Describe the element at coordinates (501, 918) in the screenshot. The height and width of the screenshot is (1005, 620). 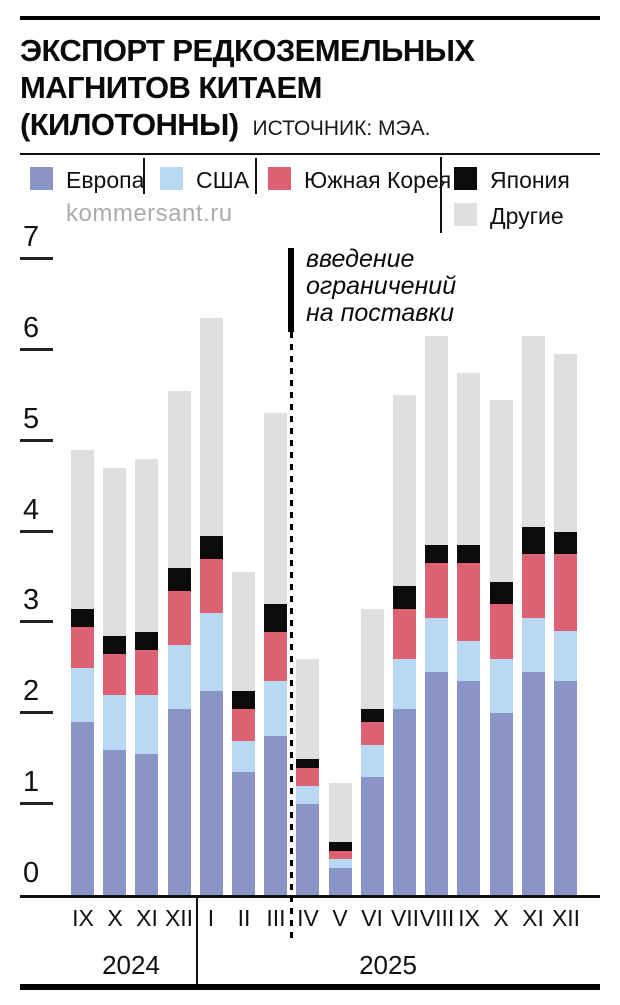
I see `month-label-X: X` at that location.